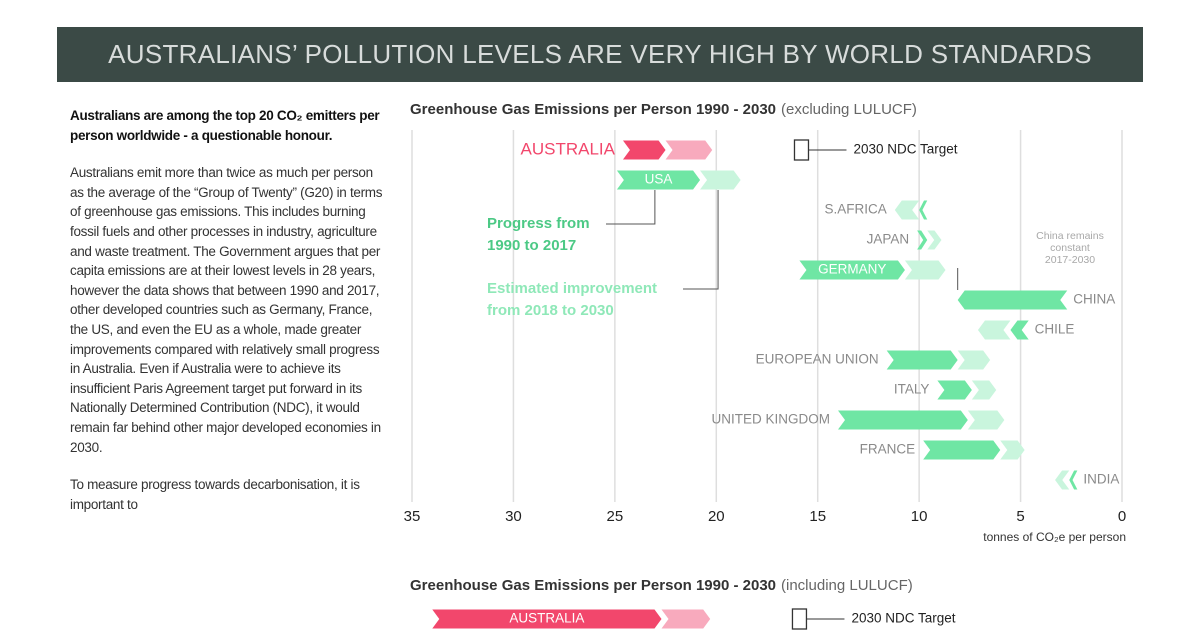 This screenshot has height=630, width=1200. What do you see at coordinates (888, 449) in the screenshot?
I see `category-label: FRANCE` at bounding box center [888, 449].